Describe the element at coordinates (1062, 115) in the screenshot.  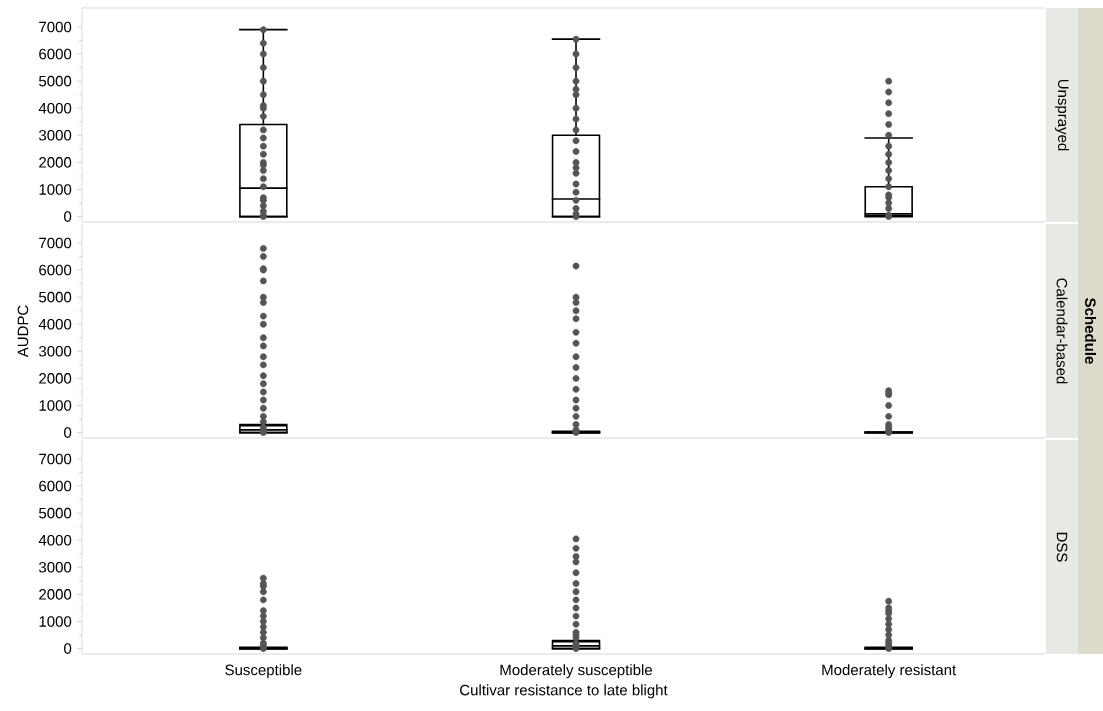
I see `y2-axis-title: Unsprayed` at that location.